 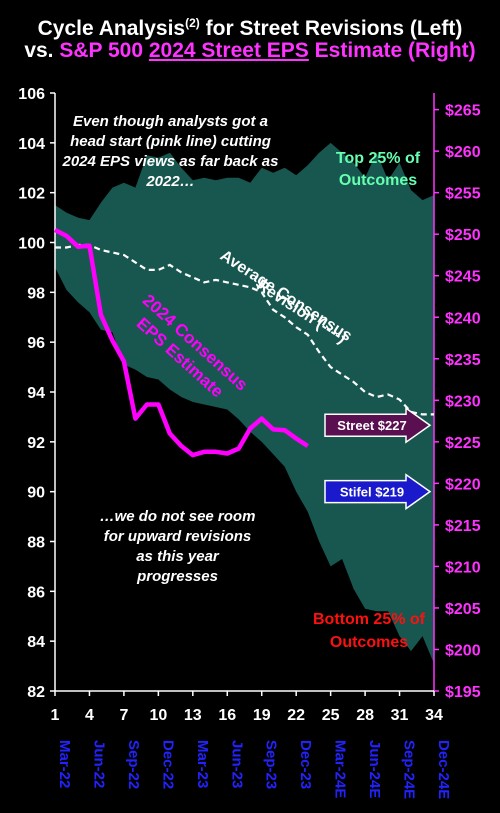 I want to click on left-axis-tick-label: 94, so click(x=36, y=393).